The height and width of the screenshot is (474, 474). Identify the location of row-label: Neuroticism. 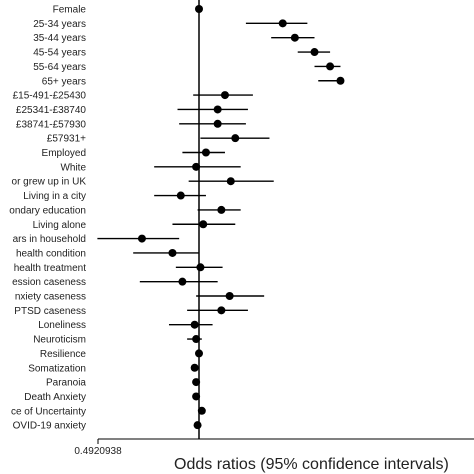
(59, 340).